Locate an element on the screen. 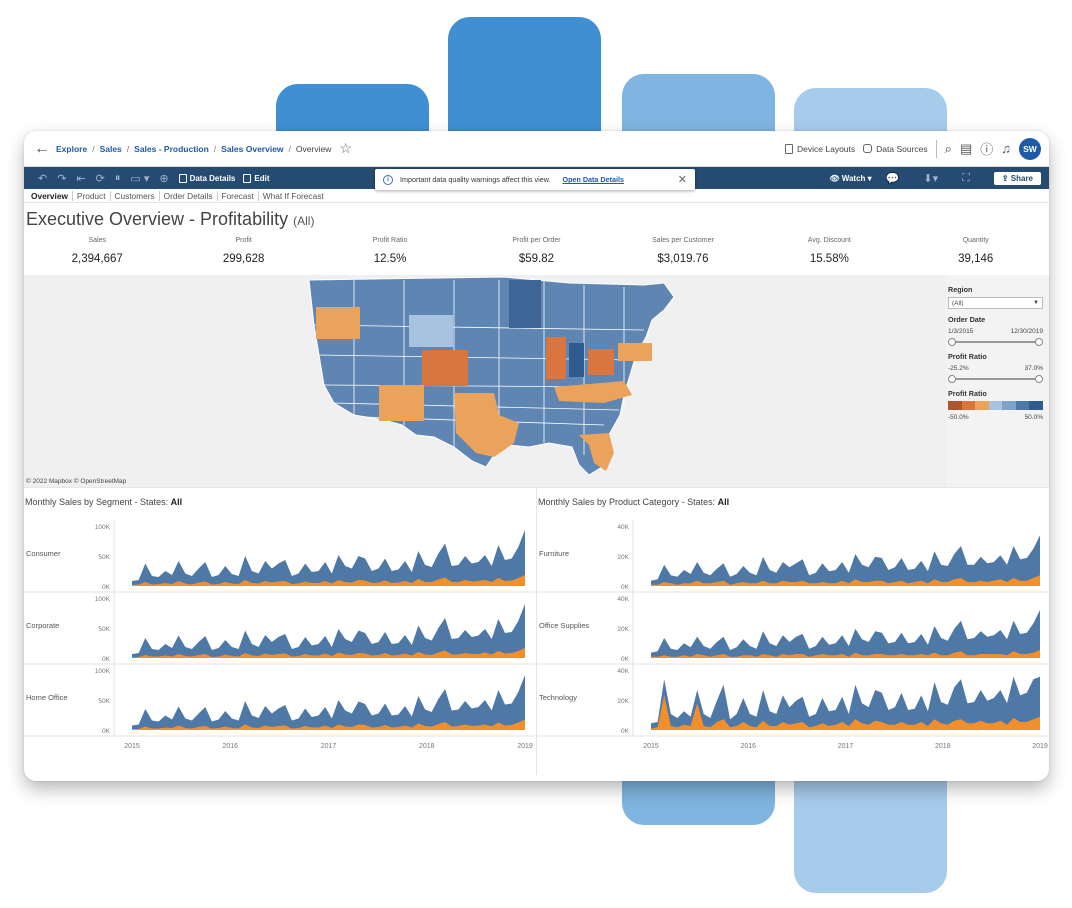 Image resolution: width=1072 pixels, height=908 pixels. avatar: SW is located at coordinates (1030, 148).